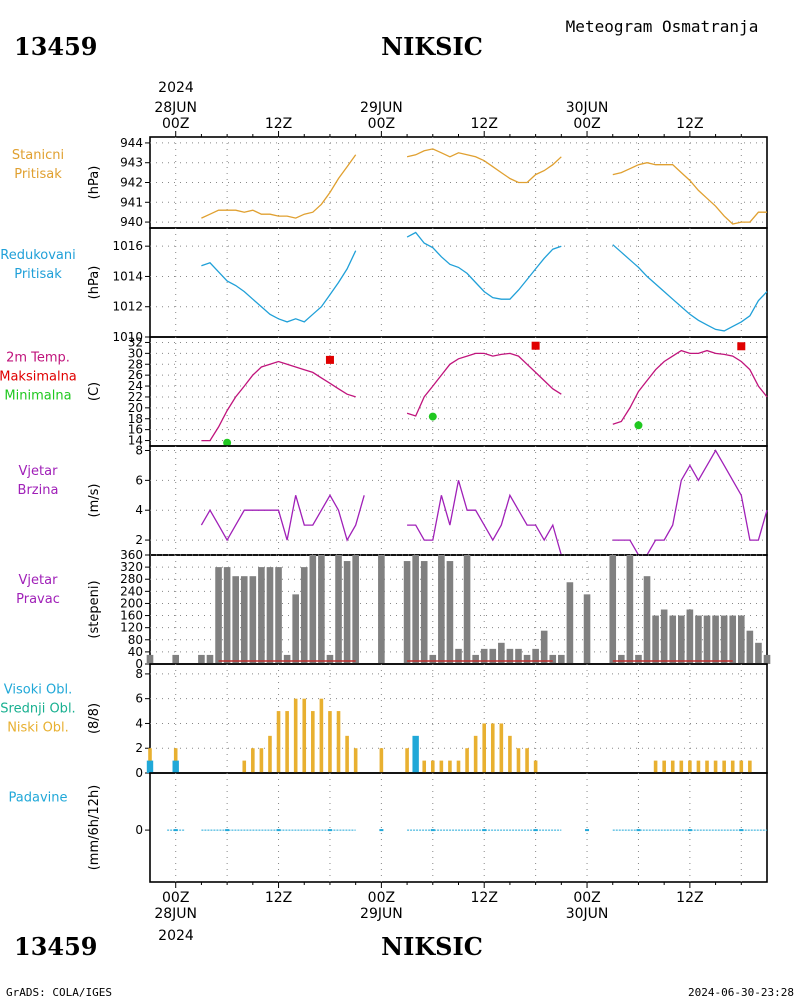  I want to click on panel-label: Maksimalna, so click(38, 377).